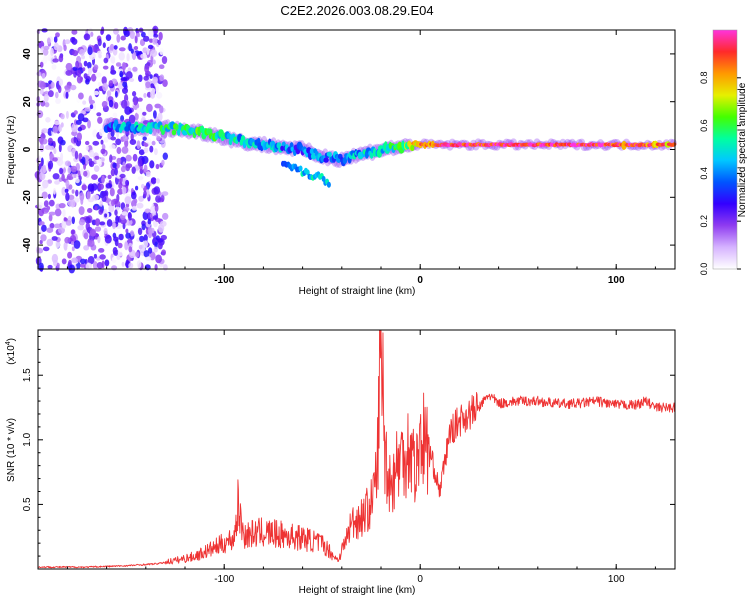 This screenshot has width=750, height=600. Describe the element at coordinates (224, 579) in the screenshot. I see `snr-xtick-label: -100` at that location.